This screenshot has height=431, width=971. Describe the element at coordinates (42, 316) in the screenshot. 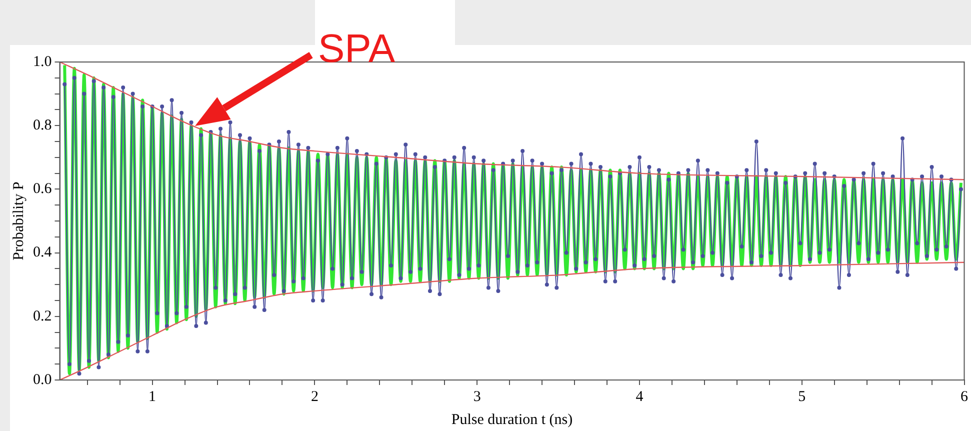

I see `y-tick-label: 0.2` at that location.